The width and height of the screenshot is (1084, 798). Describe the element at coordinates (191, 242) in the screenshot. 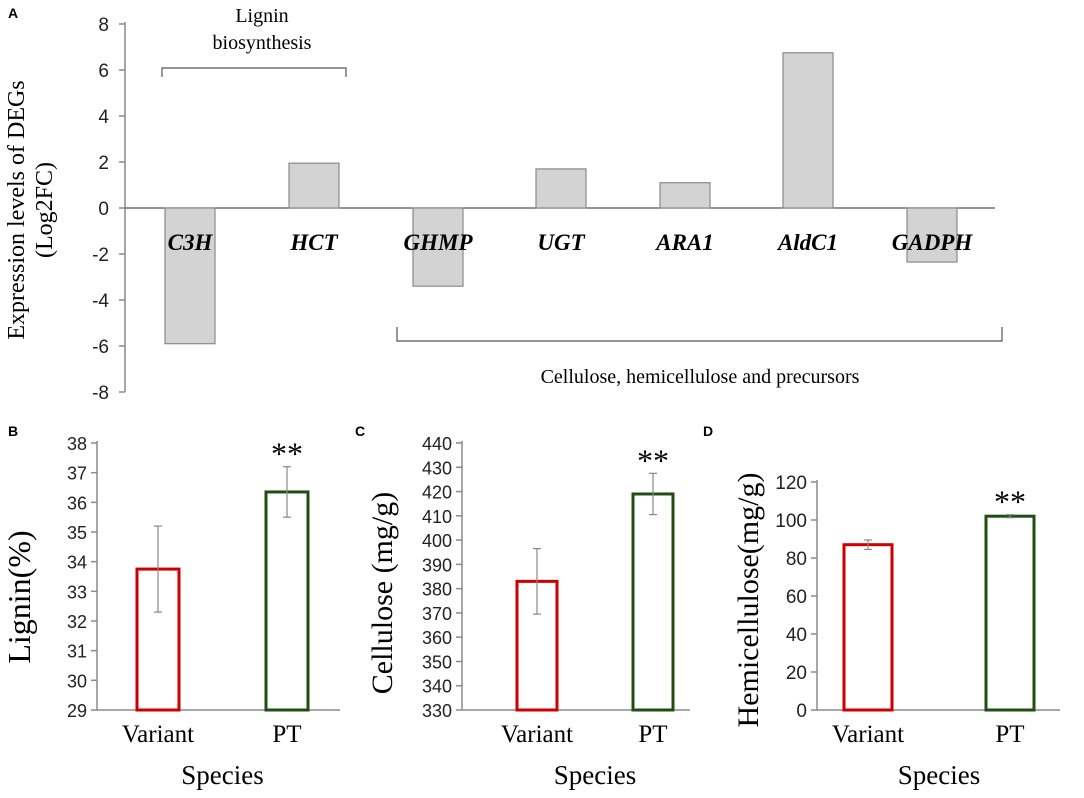

I see `category-label: C3H` at that location.